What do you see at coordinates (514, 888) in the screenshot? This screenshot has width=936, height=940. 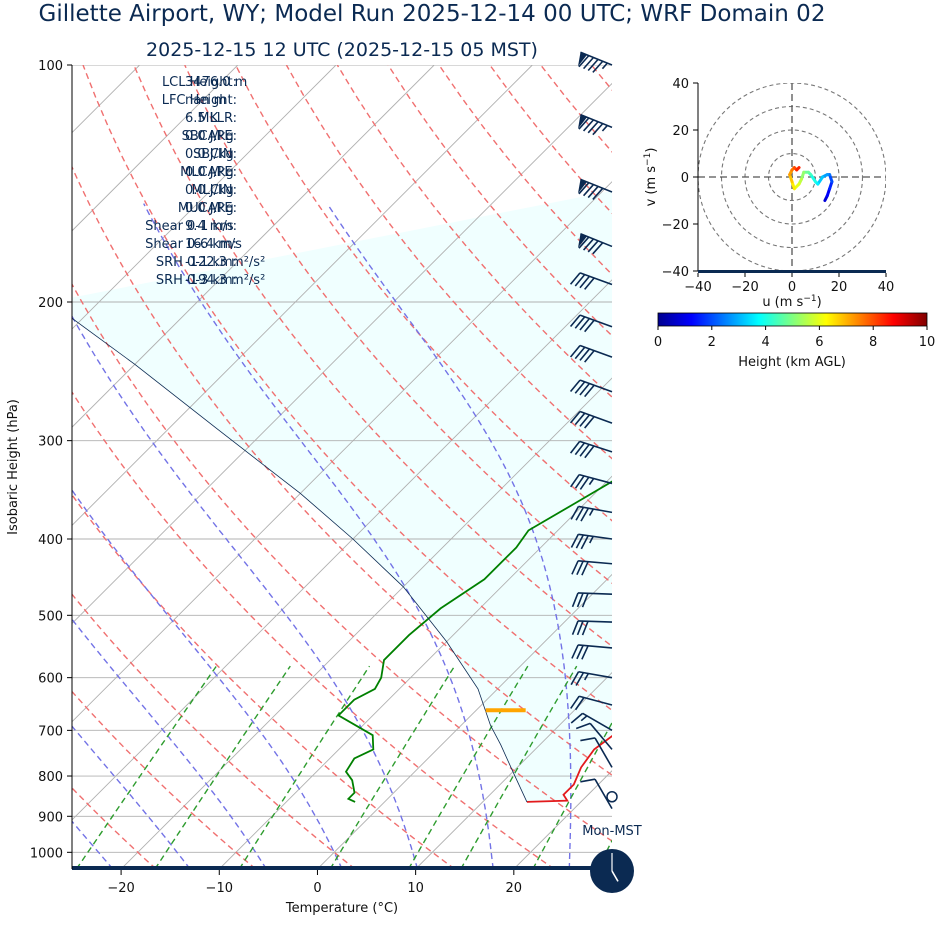 I see `x-tick-label: 20` at bounding box center [514, 888].